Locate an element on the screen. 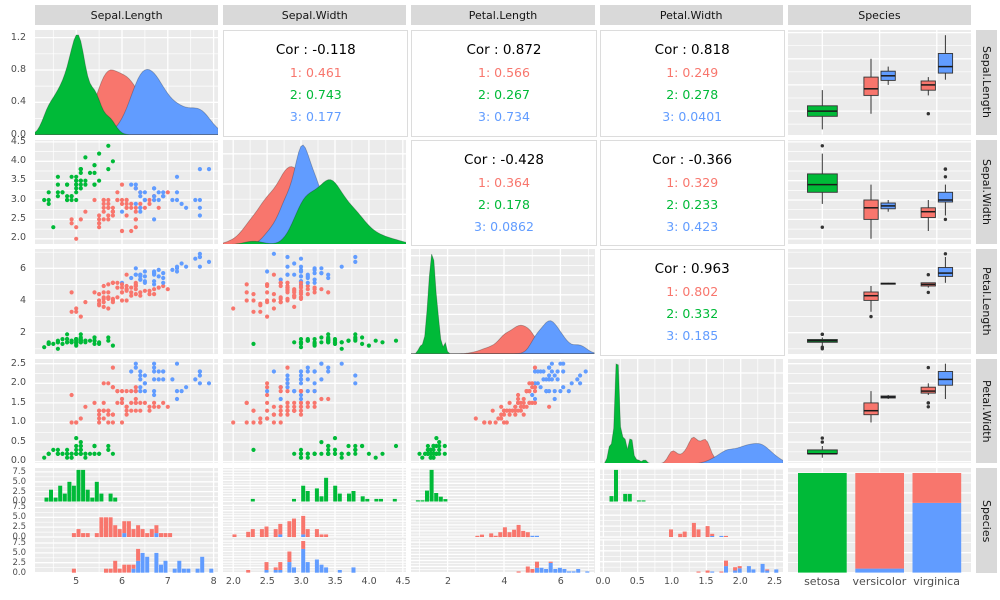 The width and height of the screenshot is (1000, 600). right-strip-sepal-width: Sepal.Width is located at coordinates (986, 192).